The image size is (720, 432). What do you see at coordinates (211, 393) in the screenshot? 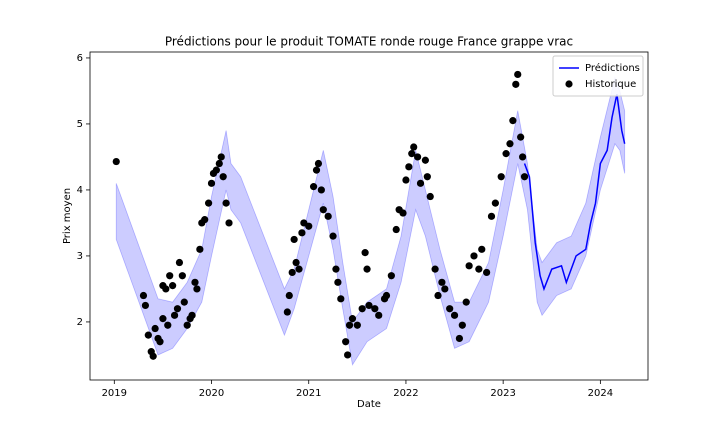
I see `x-tick-label: 2020` at bounding box center [211, 393].